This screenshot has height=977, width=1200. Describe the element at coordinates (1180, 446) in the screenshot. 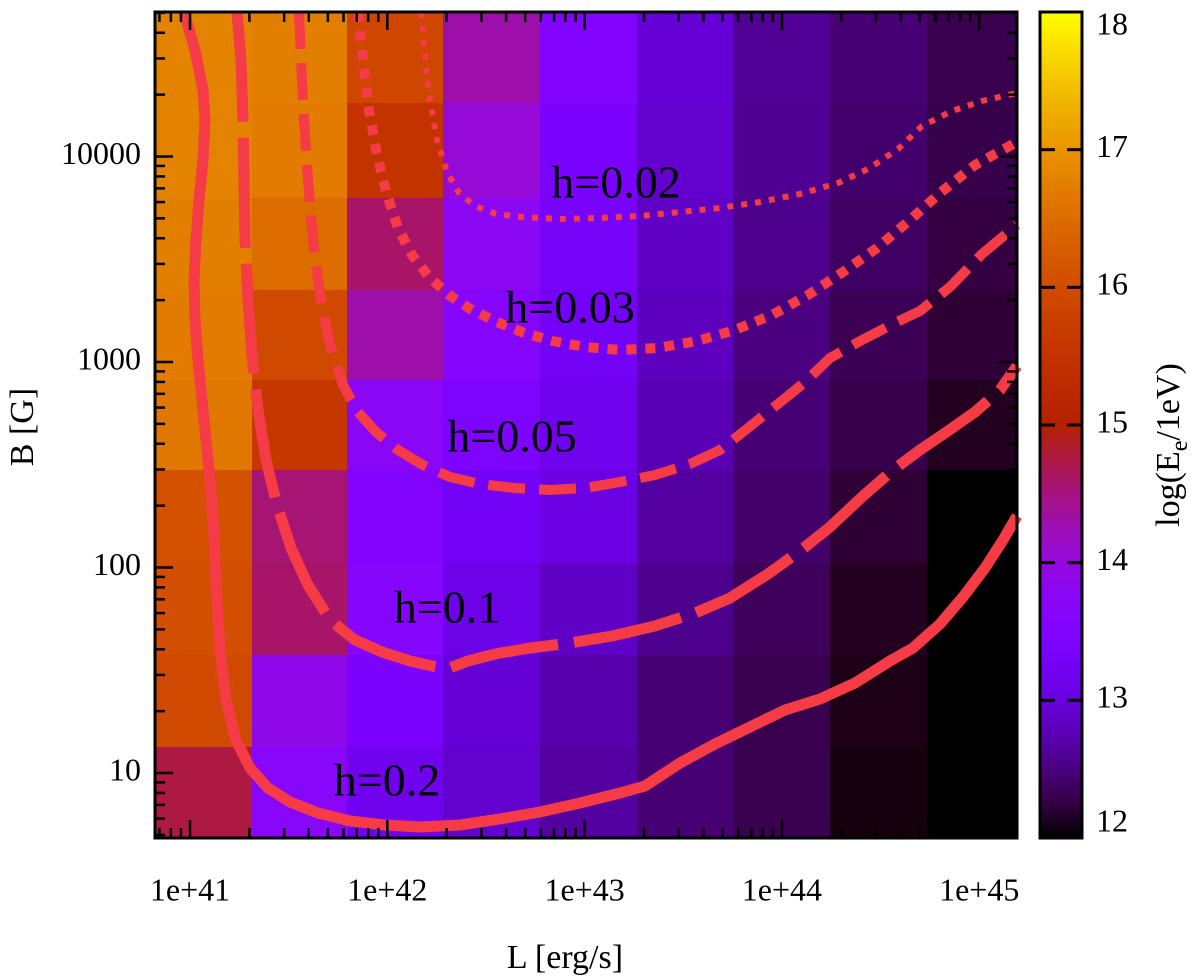

I see `colorbar-title-sub: e` at that location.